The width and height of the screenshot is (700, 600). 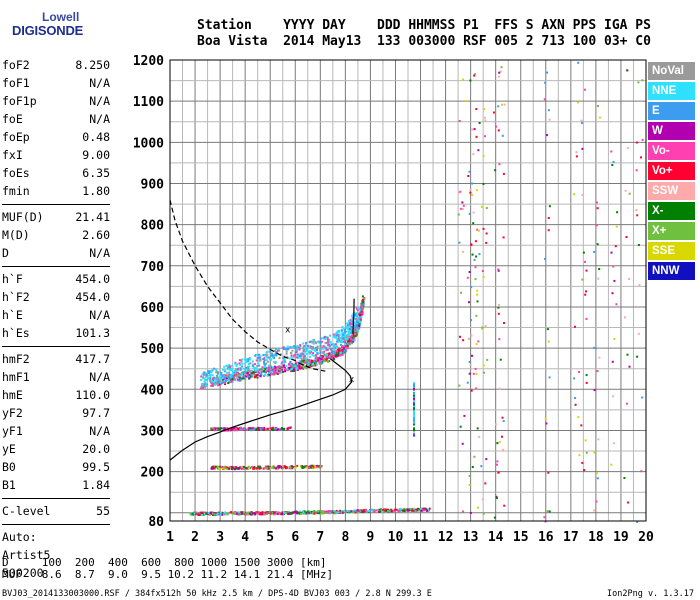 What do you see at coordinates (621, 537) in the screenshot?
I see `x-tick-label: 19` at bounding box center [621, 537].